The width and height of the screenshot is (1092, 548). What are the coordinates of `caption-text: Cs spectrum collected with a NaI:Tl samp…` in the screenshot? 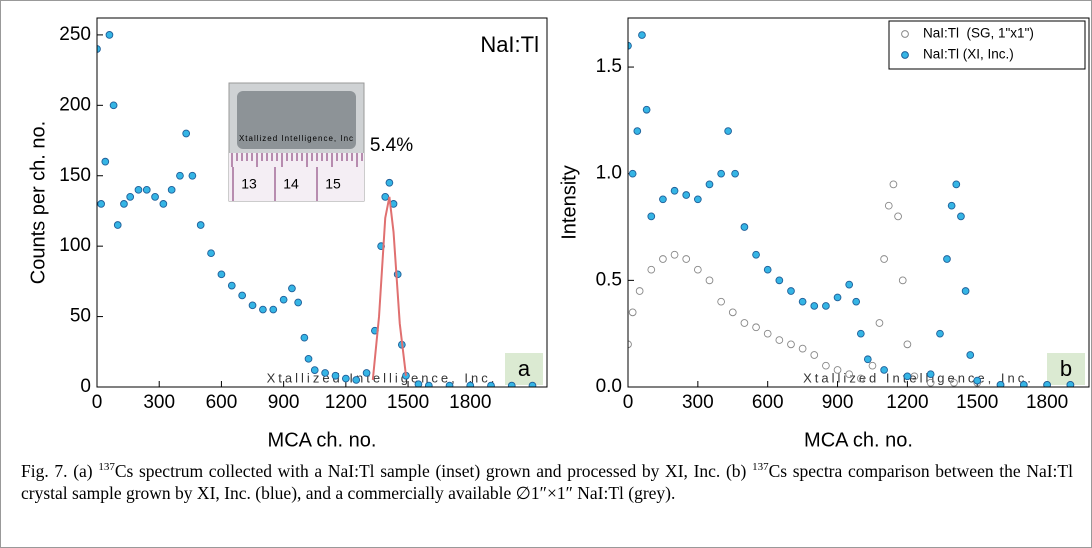 It's located at (433, 470).